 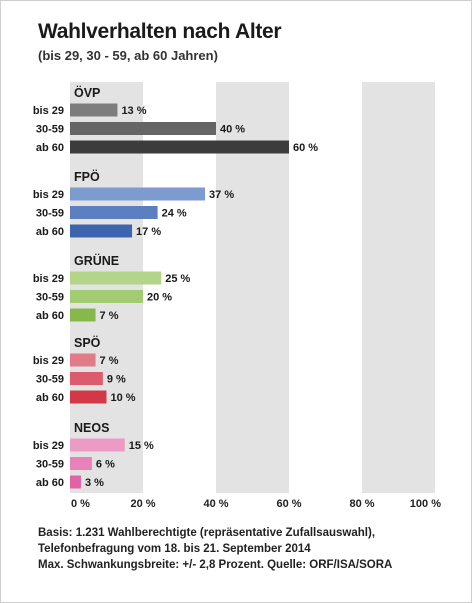 I want to click on x-tick-label: 40 %, so click(x=215, y=504).